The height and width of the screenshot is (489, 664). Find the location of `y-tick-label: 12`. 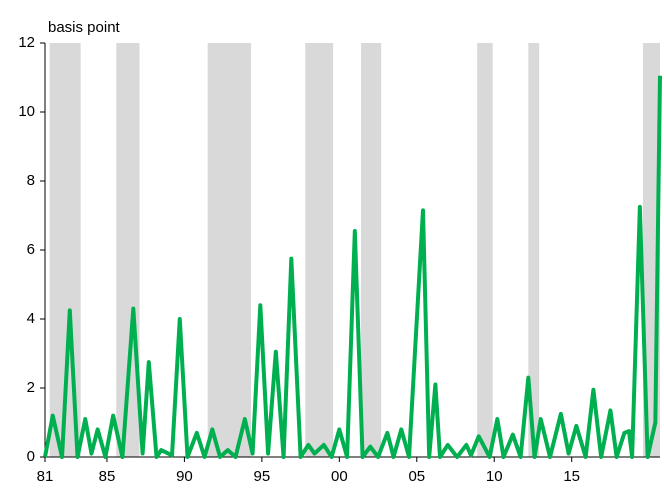

y-tick-label: 12 is located at coordinates (26, 42).